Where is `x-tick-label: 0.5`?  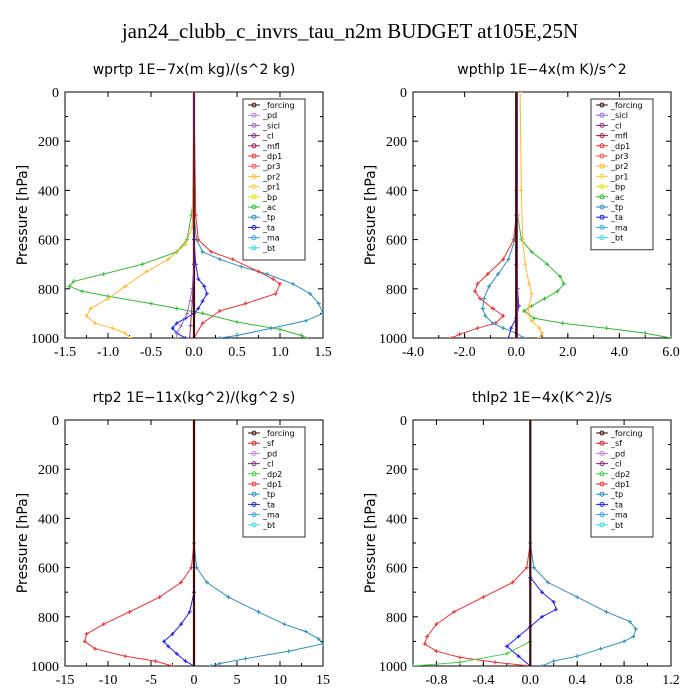
x-tick-label: 0.5 is located at coordinates (237, 352).